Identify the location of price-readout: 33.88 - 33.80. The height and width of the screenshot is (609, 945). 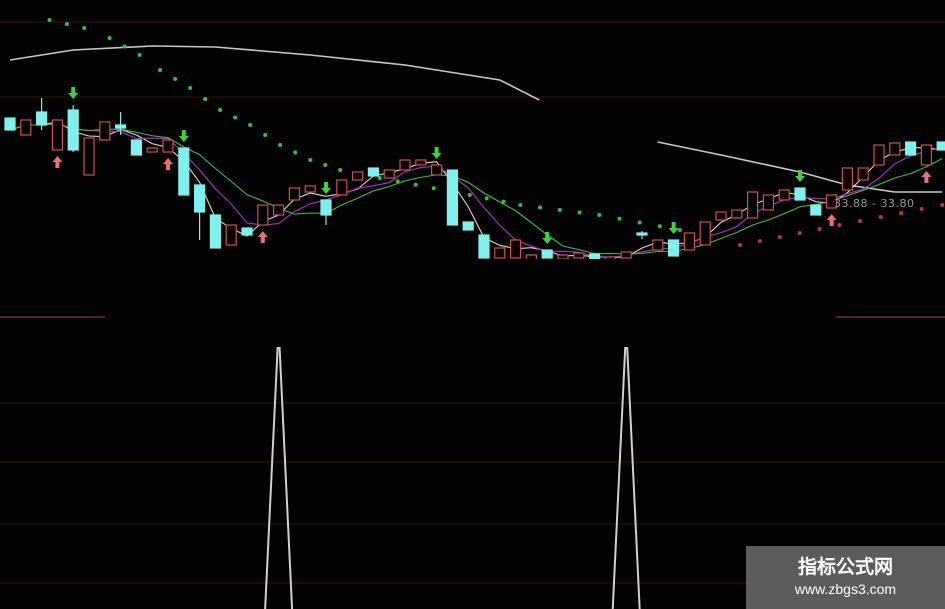
(874, 203).